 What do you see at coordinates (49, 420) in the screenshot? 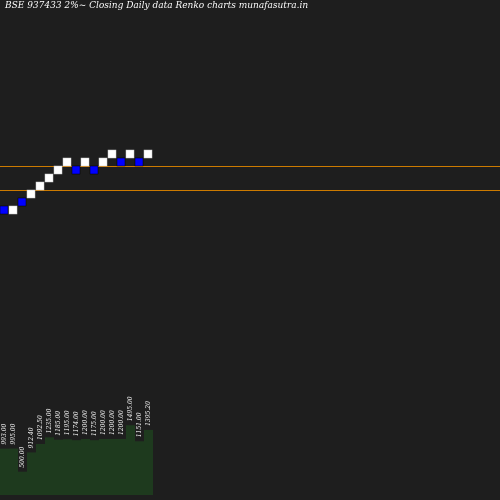
I see `volume-label: 1235.00` at bounding box center [49, 420].